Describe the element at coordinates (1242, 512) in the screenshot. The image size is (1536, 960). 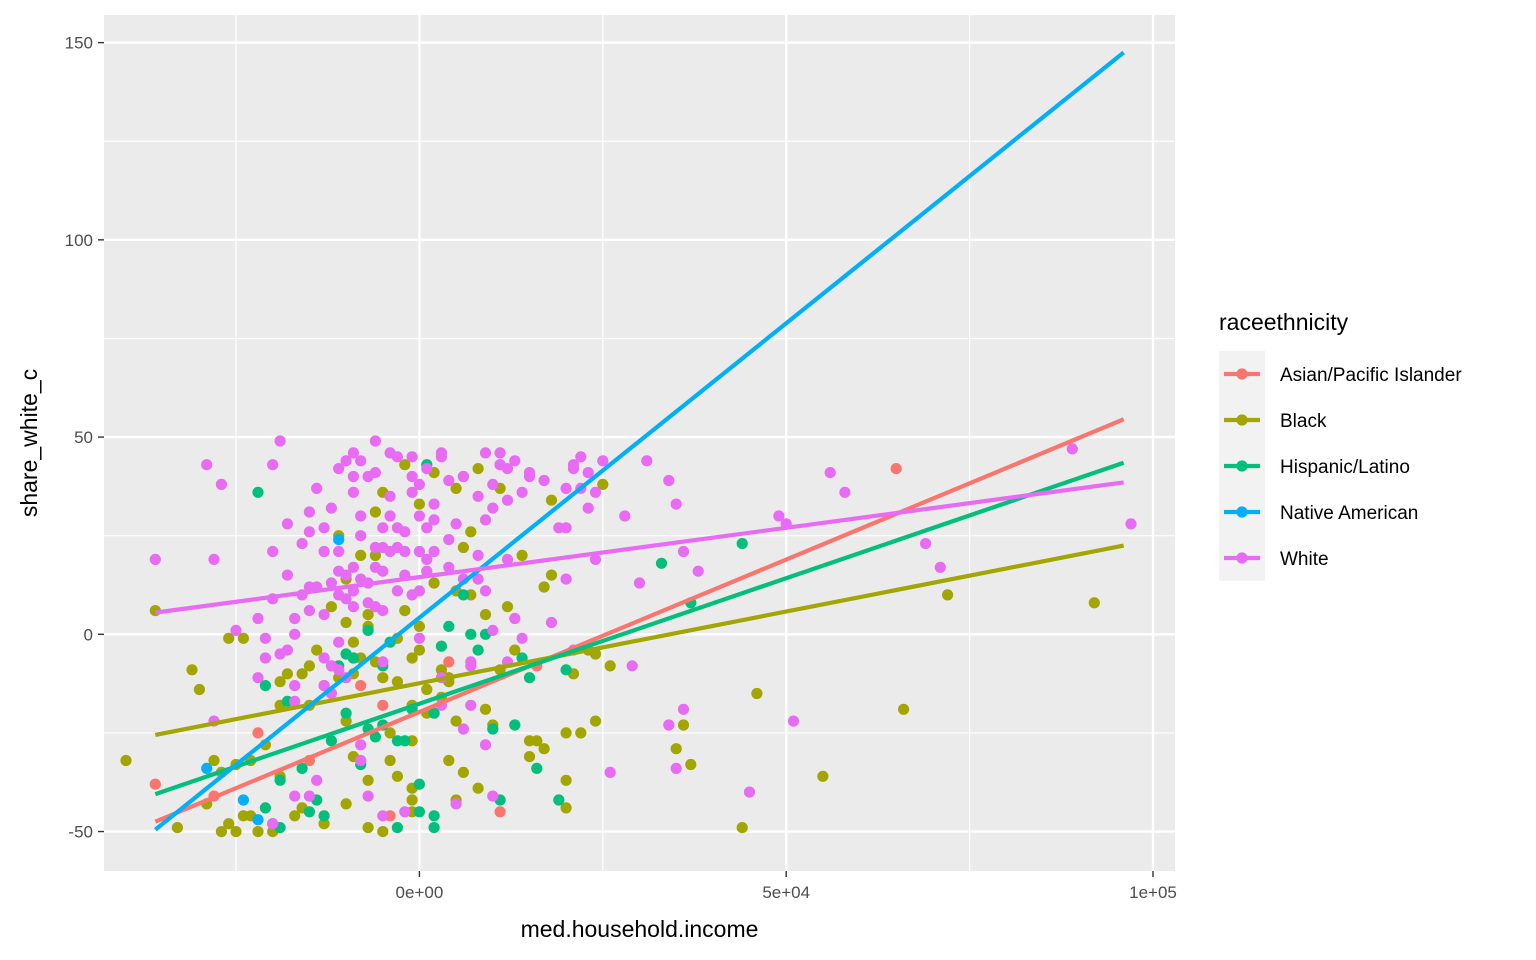
I see `legend-key-point` at that location.